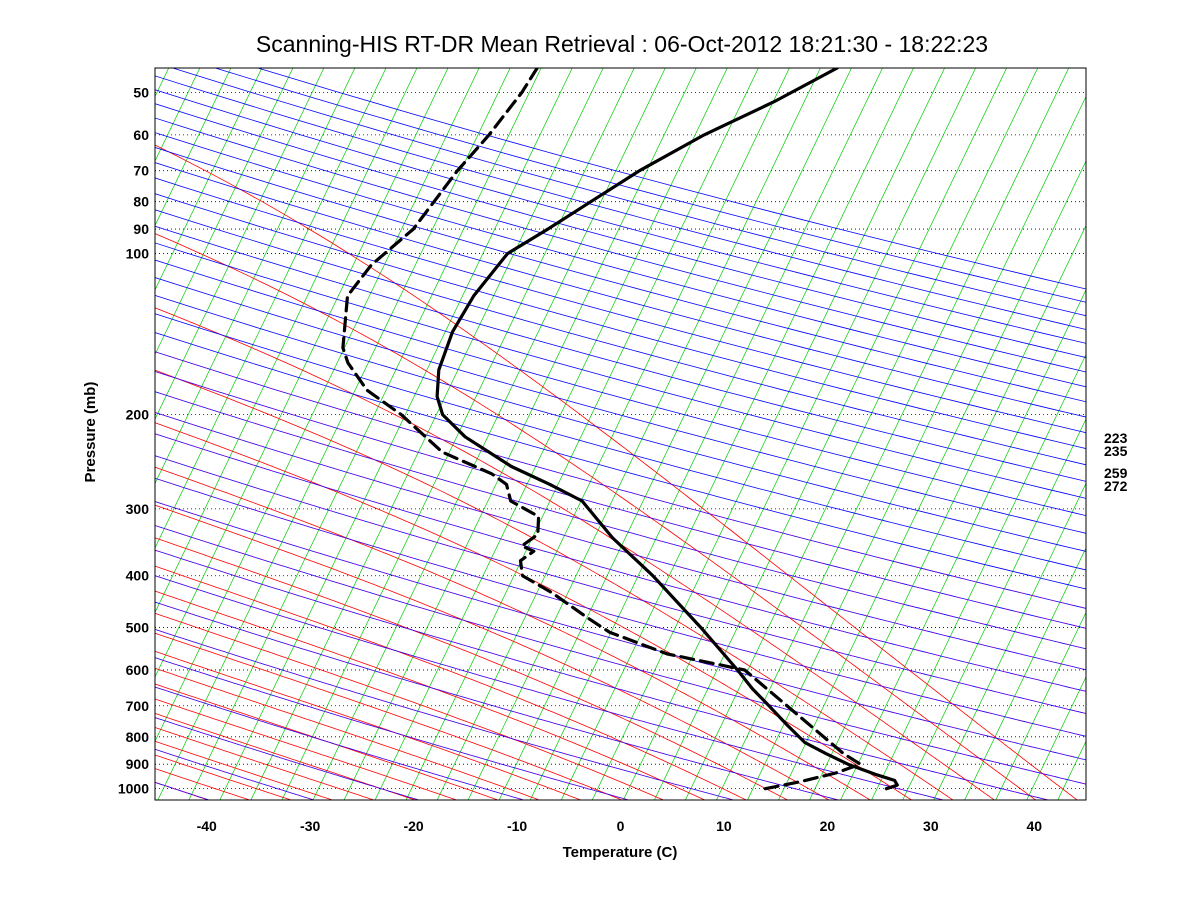 This screenshot has width=1200, height=900. Describe the element at coordinates (1116, 438) in the screenshot. I see `side-label-223: 223` at that location.